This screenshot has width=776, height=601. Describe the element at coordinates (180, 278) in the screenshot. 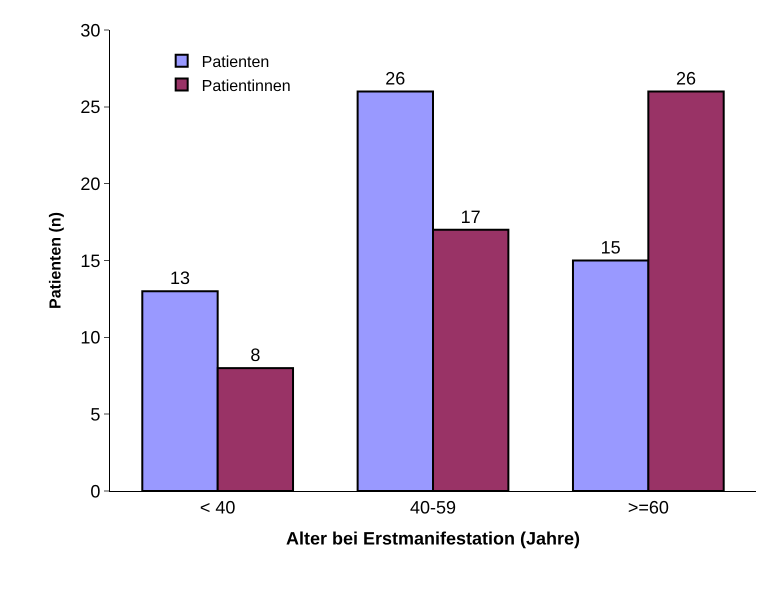

I see `data-label: 13` at that location.